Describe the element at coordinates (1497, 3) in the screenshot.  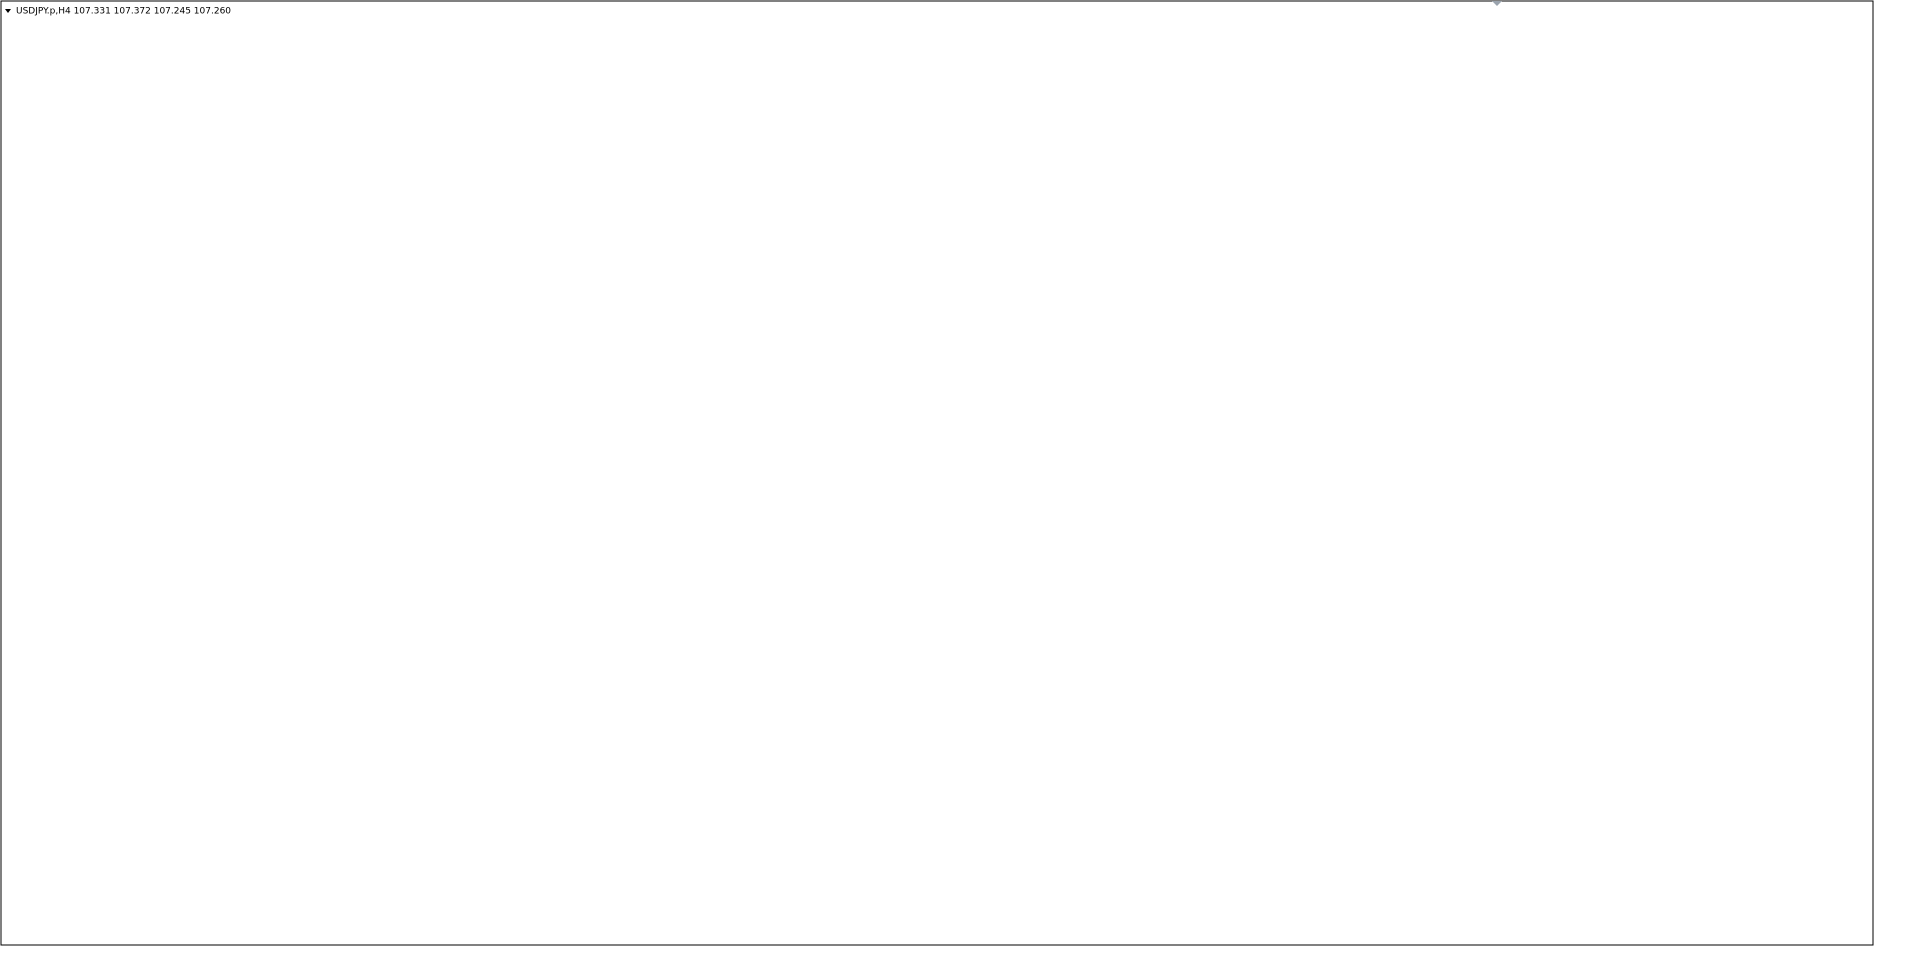
I see `shift-marker` at that location.